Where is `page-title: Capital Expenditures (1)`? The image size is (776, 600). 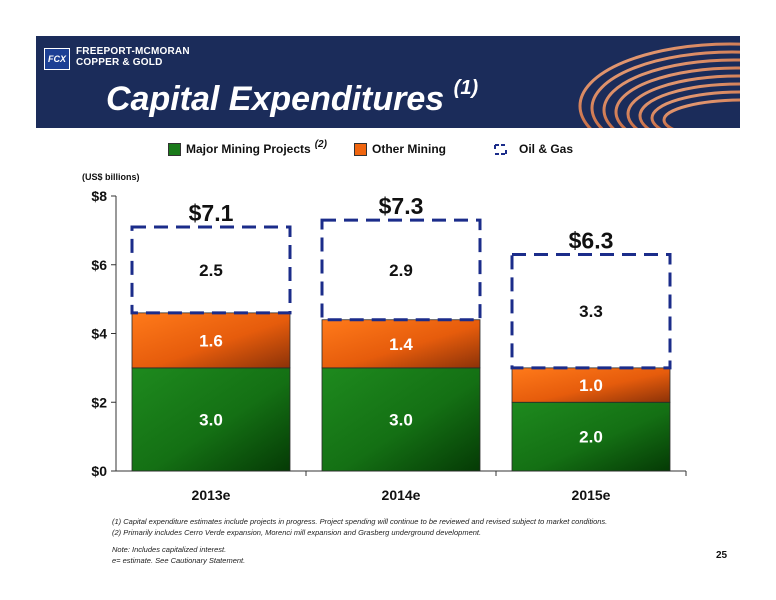
page-title: Capital Expenditures (1) is located at coordinates (292, 97).